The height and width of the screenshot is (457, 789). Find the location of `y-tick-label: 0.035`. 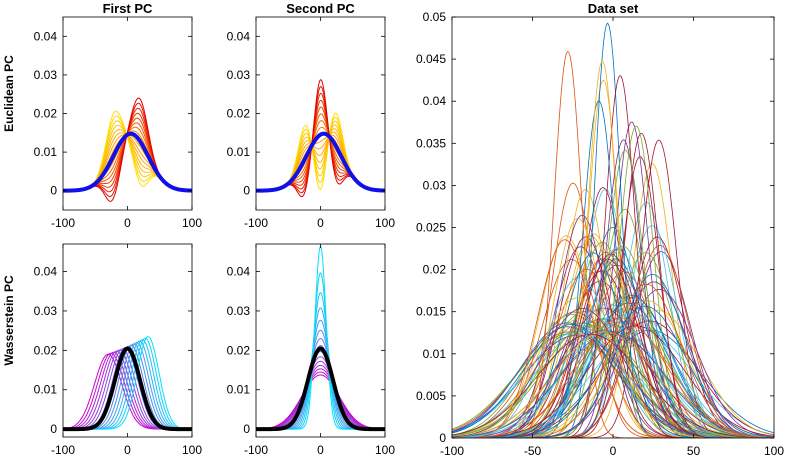

y-tick-label: 0.035 is located at coordinates (431, 143).